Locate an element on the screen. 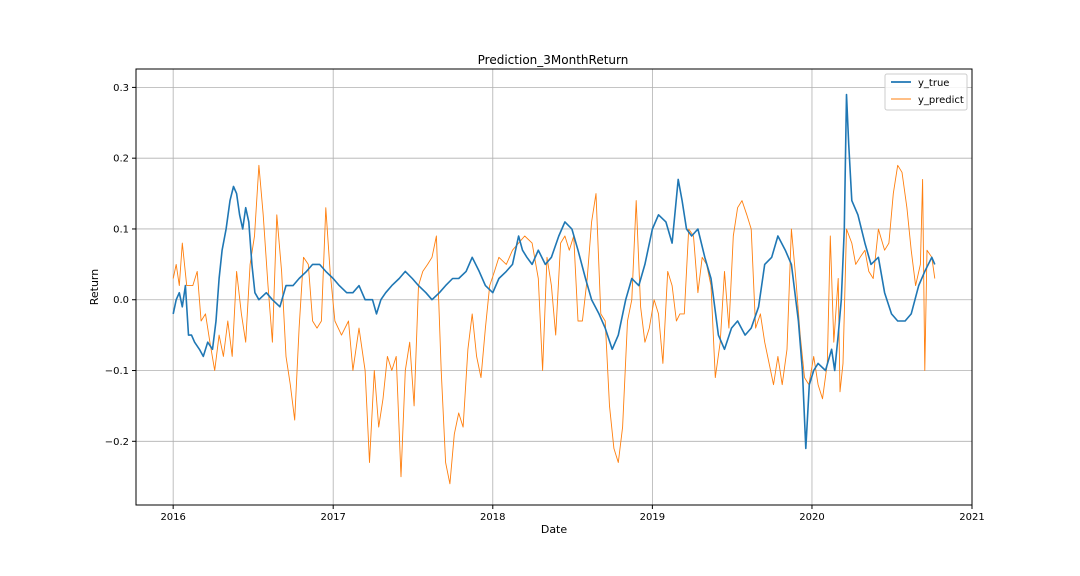 The image size is (1080, 576). y-tick-label: −0.1 is located at coordinates (117, 371).